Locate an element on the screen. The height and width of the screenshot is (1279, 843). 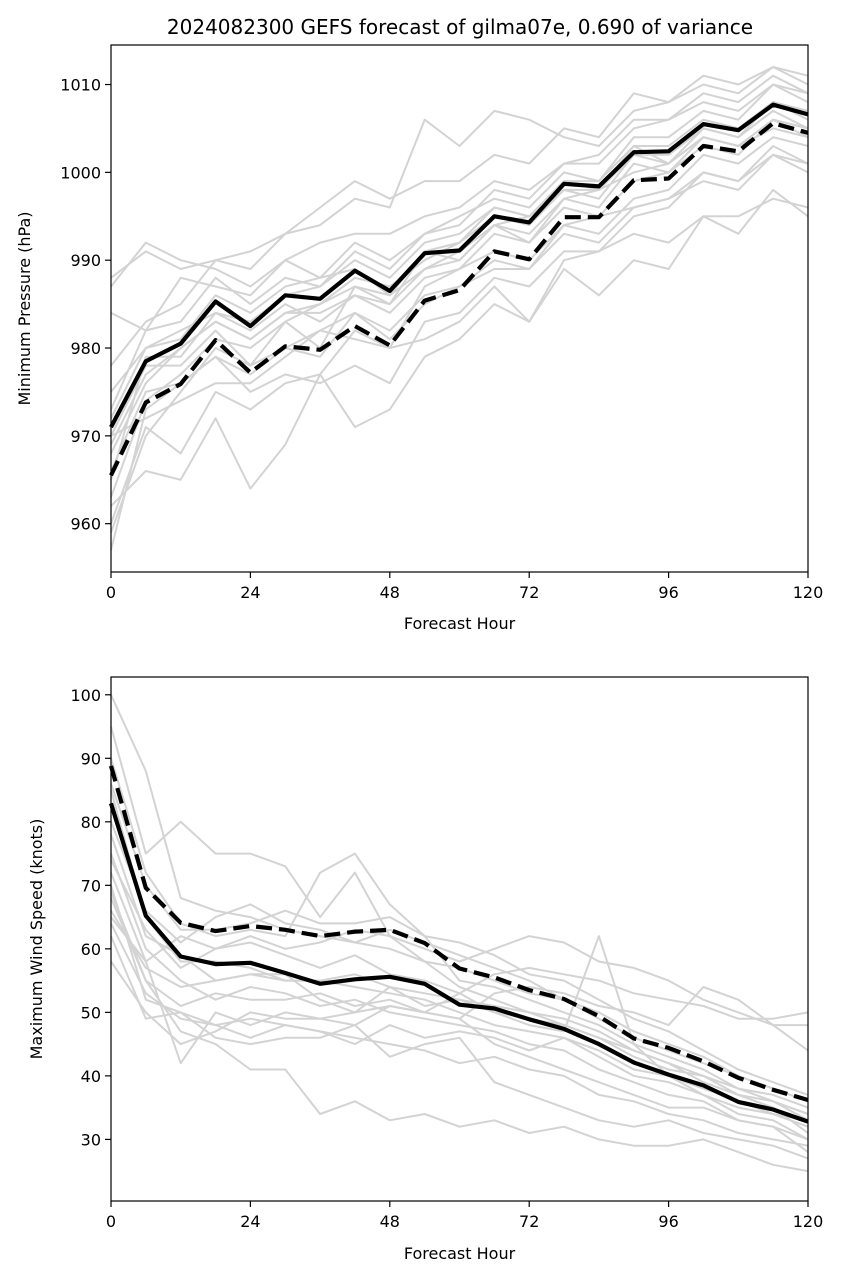
wind-x-tick-label-48: 48 is located at coordinates (390, 1221).